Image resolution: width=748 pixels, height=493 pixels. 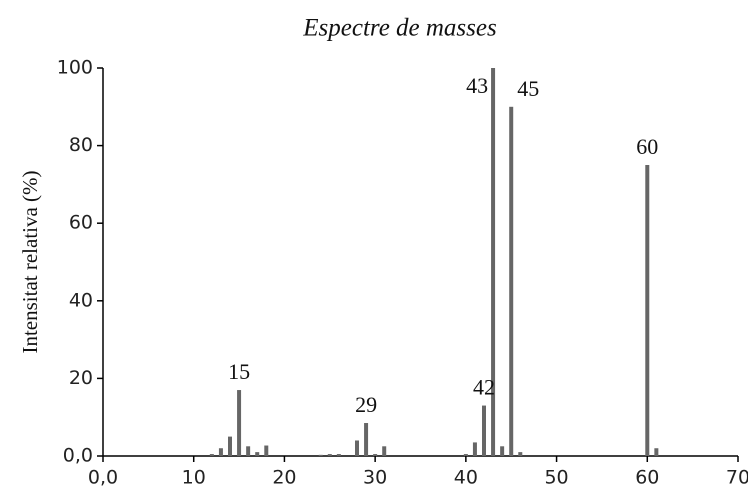 I want to click on x-tick-label: 10, so click(x=194, y=478).